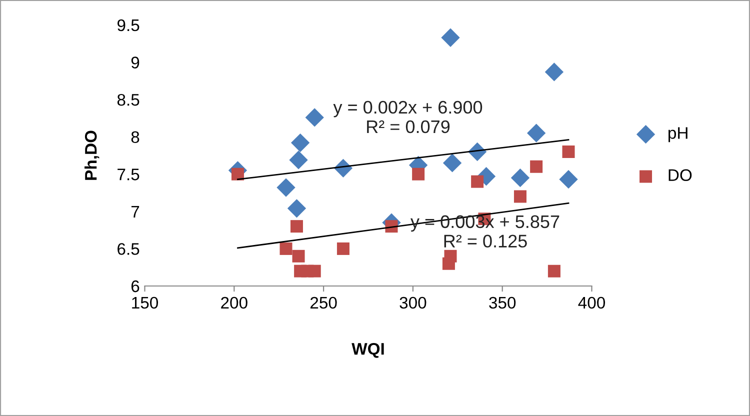 The width and height of the screenshot is (750, 416). What do you see at coordinates (129, 249) in the screenshot?
I see `y-tick-label: 6.5` at bounding box center [129, 249].